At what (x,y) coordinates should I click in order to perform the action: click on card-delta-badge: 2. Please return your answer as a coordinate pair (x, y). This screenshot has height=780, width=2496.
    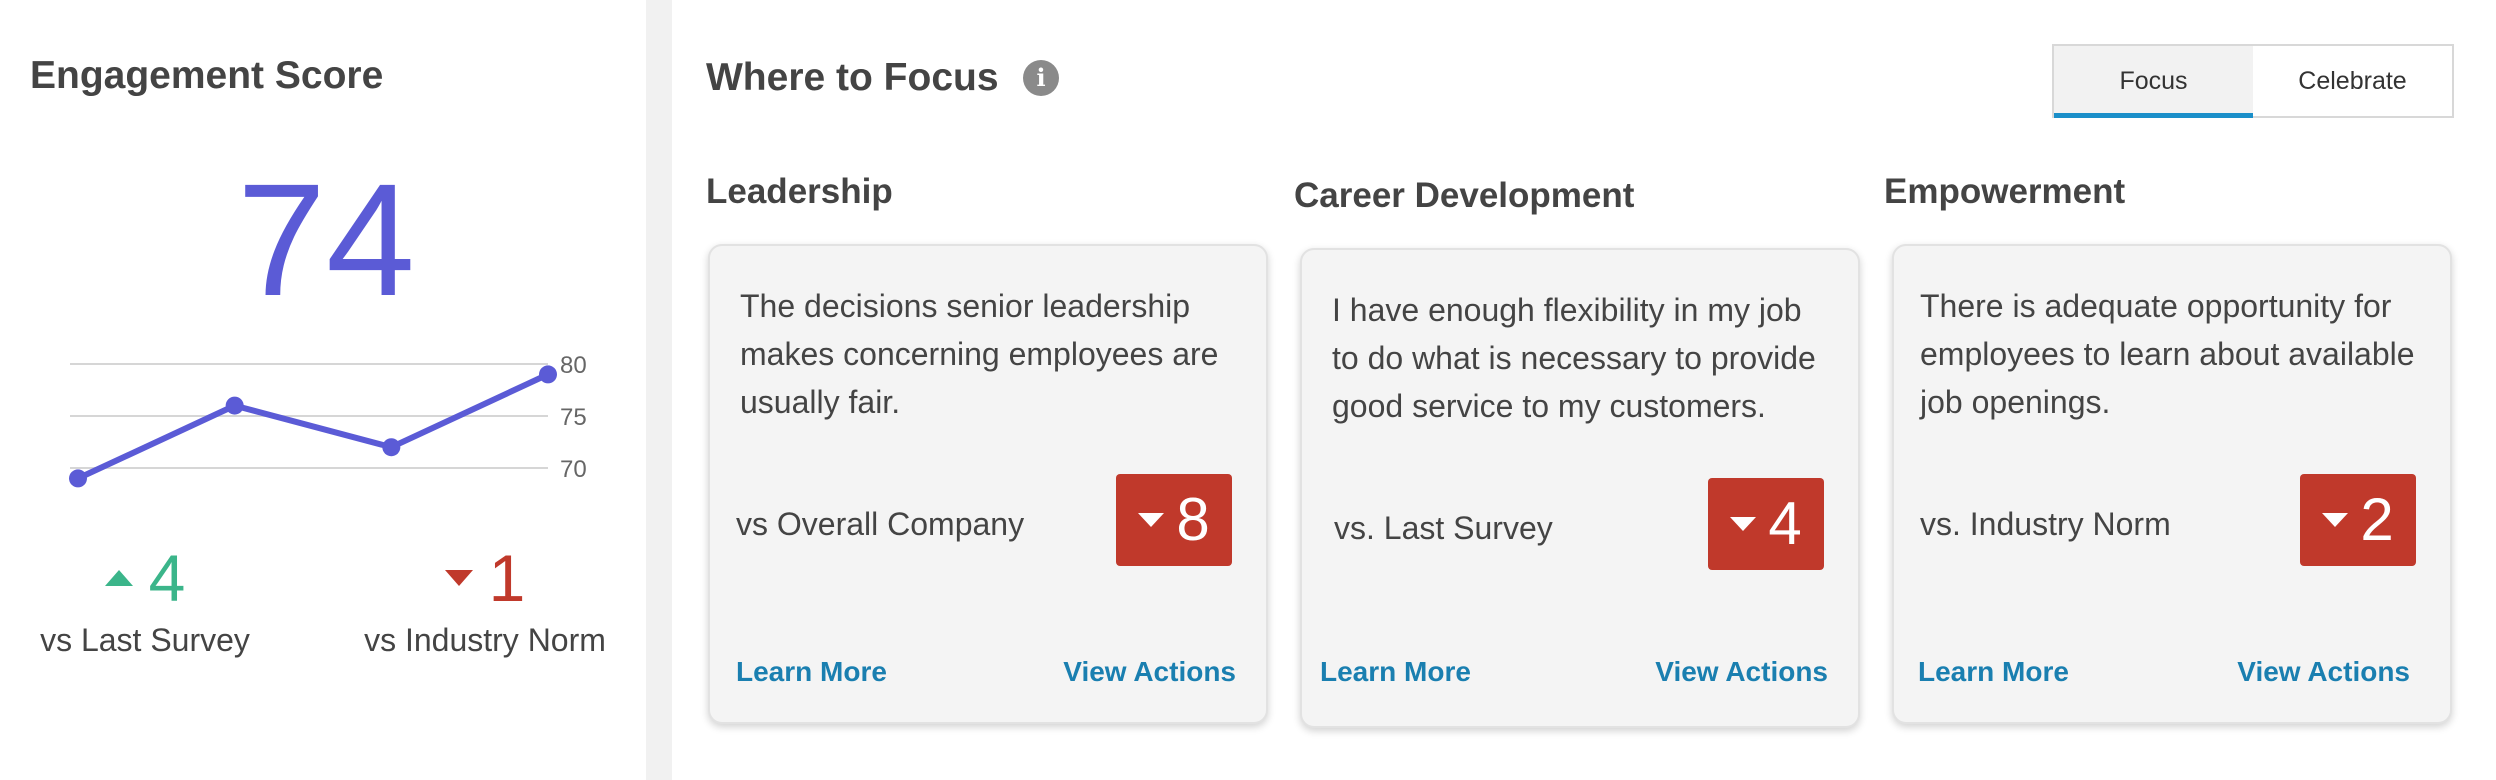
    Looking at the image, I should click on (2358, 520).